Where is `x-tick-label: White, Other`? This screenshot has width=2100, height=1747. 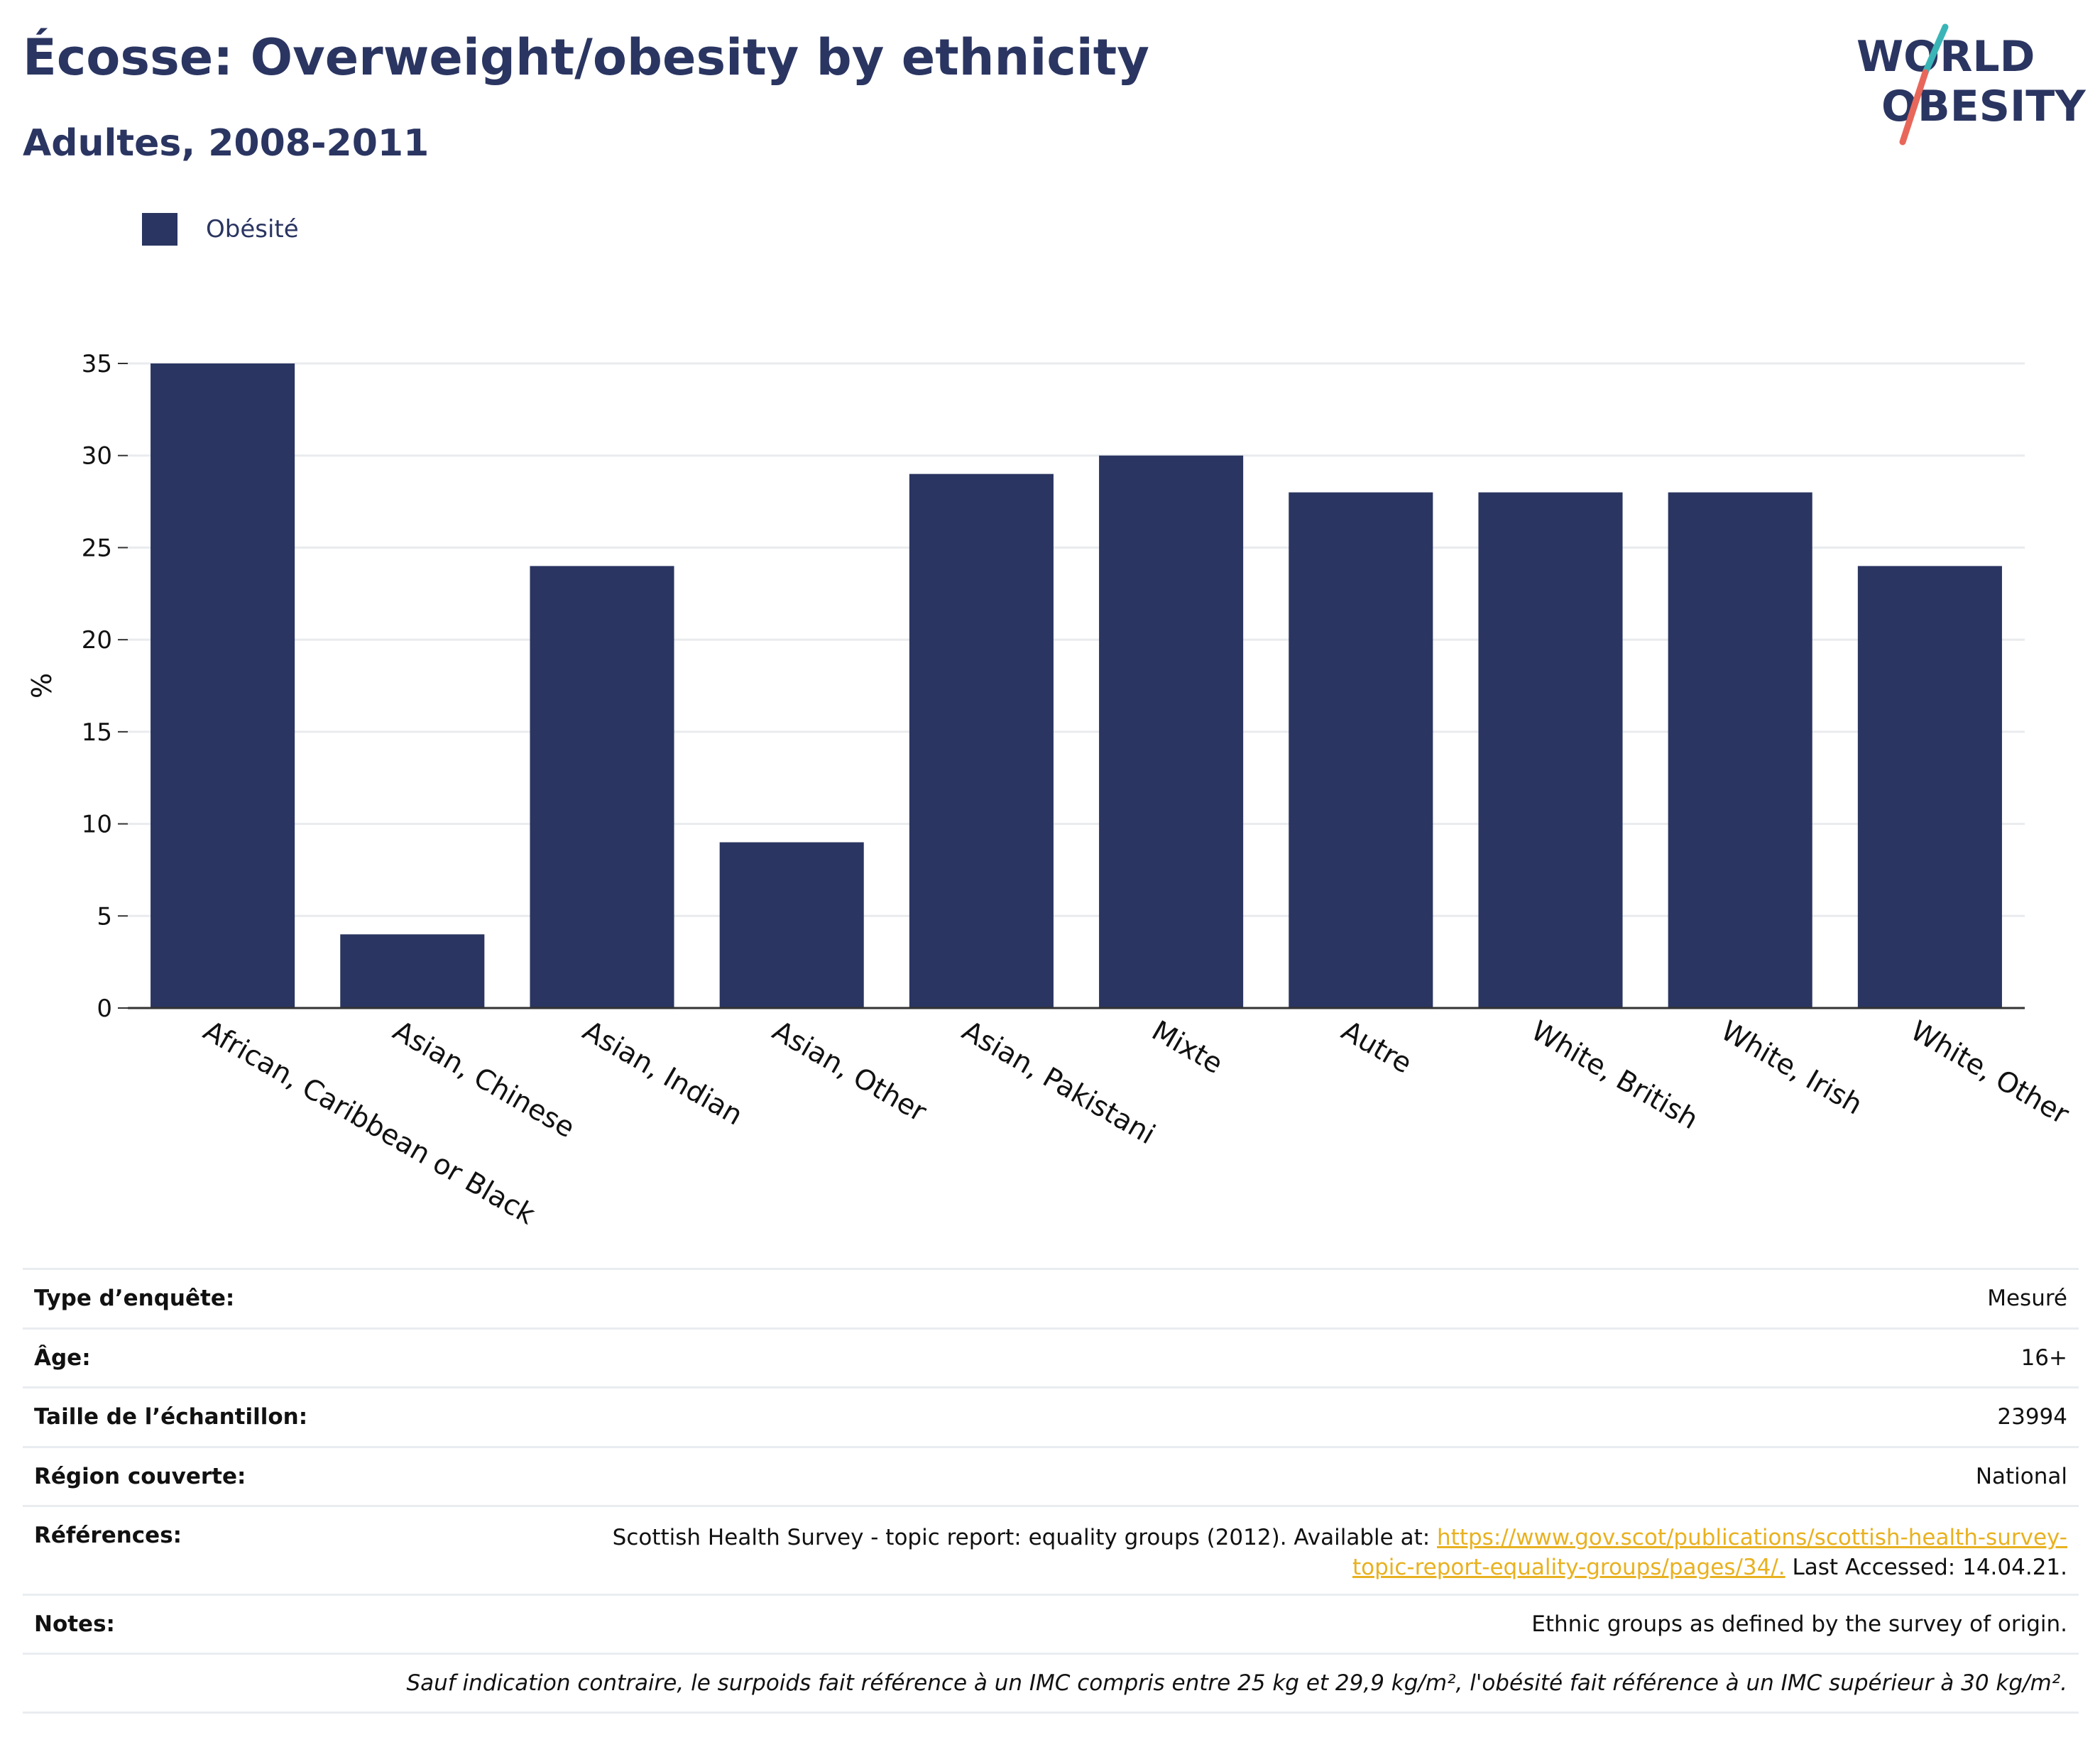 x-tick-label: White, Other is located at coordinates (1989, 1073).